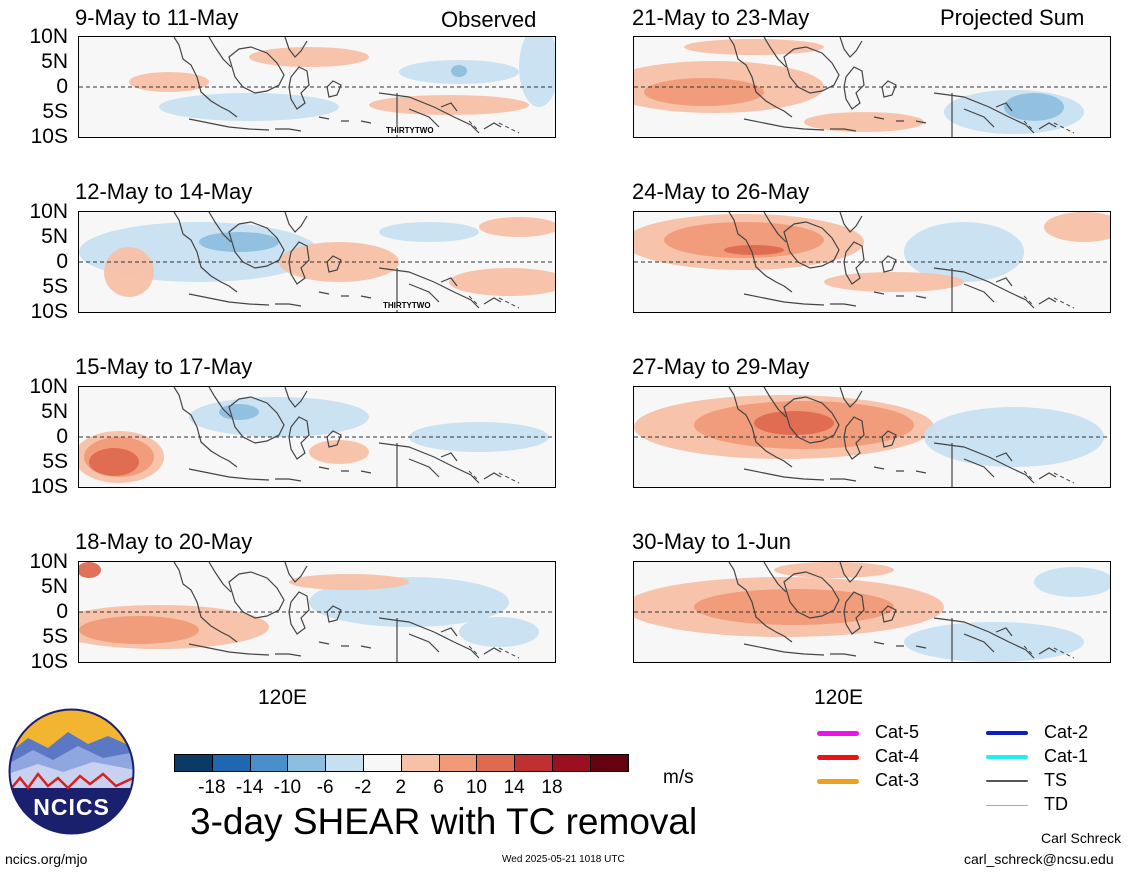 This screenshot has height=873, width=1135. I want to click on panel-6-map, so click(872, 437).